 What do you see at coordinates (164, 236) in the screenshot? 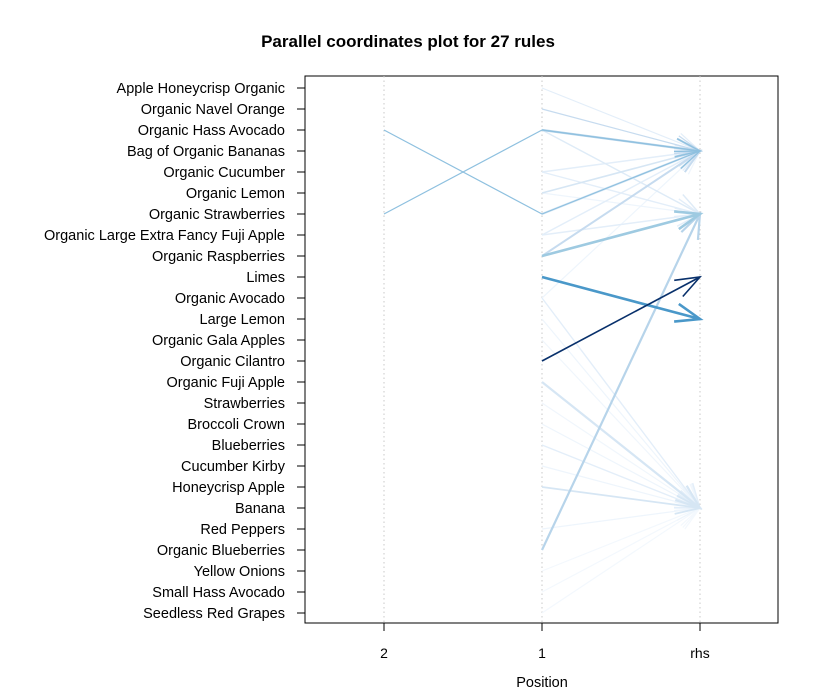
I see `y-tick-label-organic-large-extra-fancy-fuji-apple: Organic Large Extra Fancy Fuji Apple` at bounding box center [164, 236].